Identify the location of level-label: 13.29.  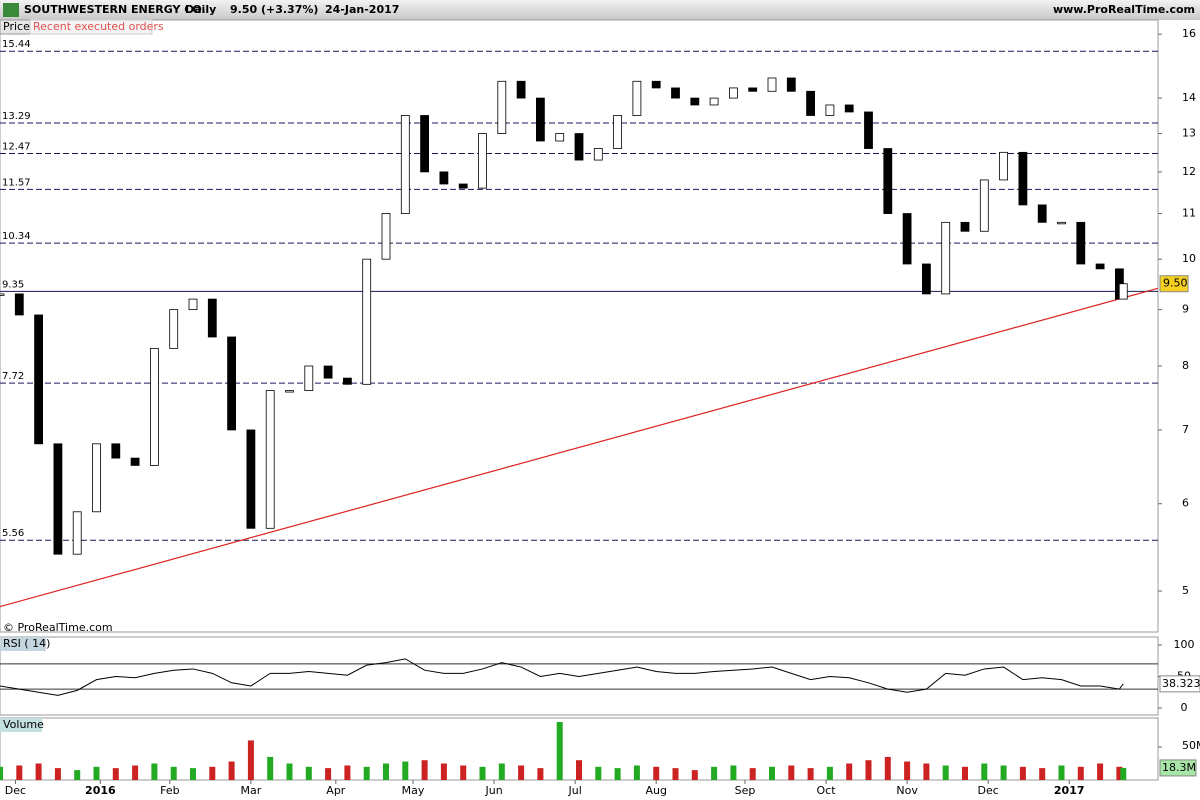
(16, 116).